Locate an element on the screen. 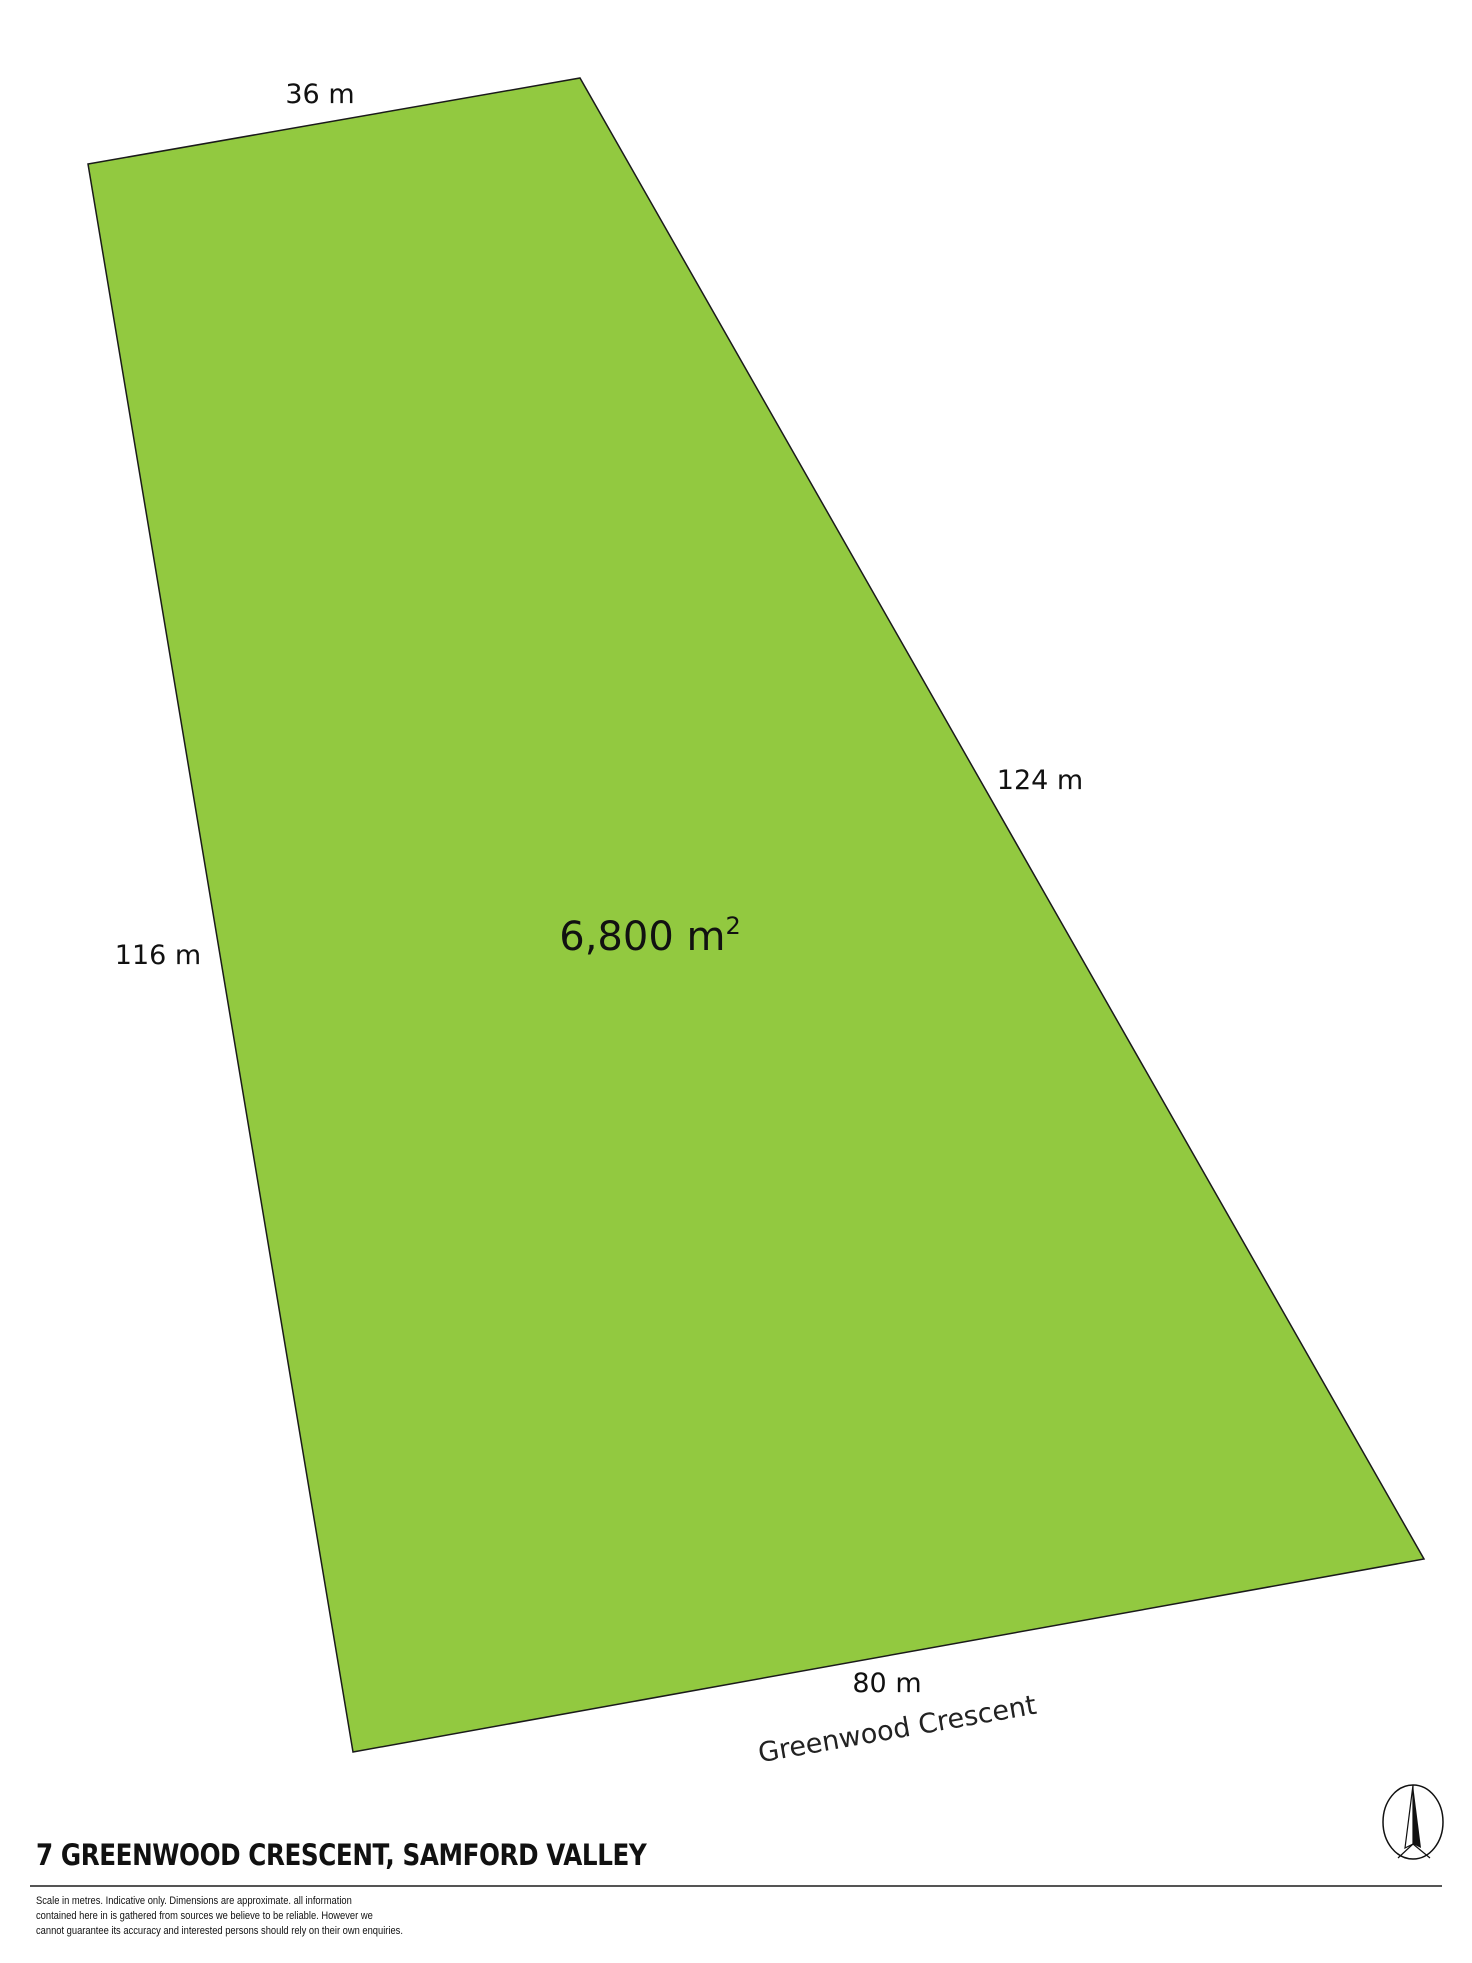 The image size is (1472, 1963). dimension-left: 116 m is located at coordinates (158, 955).